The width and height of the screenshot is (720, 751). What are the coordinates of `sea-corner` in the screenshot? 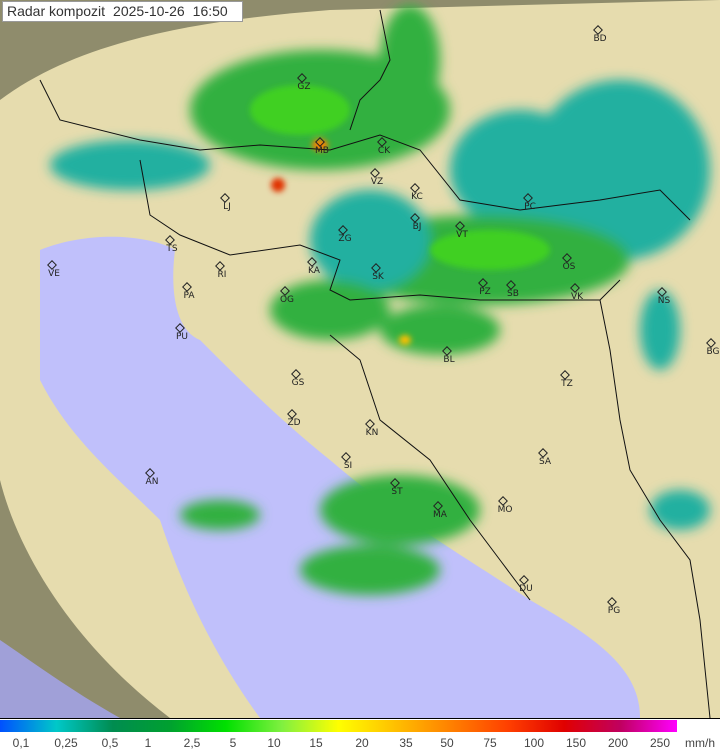 It's located at (60, 679).